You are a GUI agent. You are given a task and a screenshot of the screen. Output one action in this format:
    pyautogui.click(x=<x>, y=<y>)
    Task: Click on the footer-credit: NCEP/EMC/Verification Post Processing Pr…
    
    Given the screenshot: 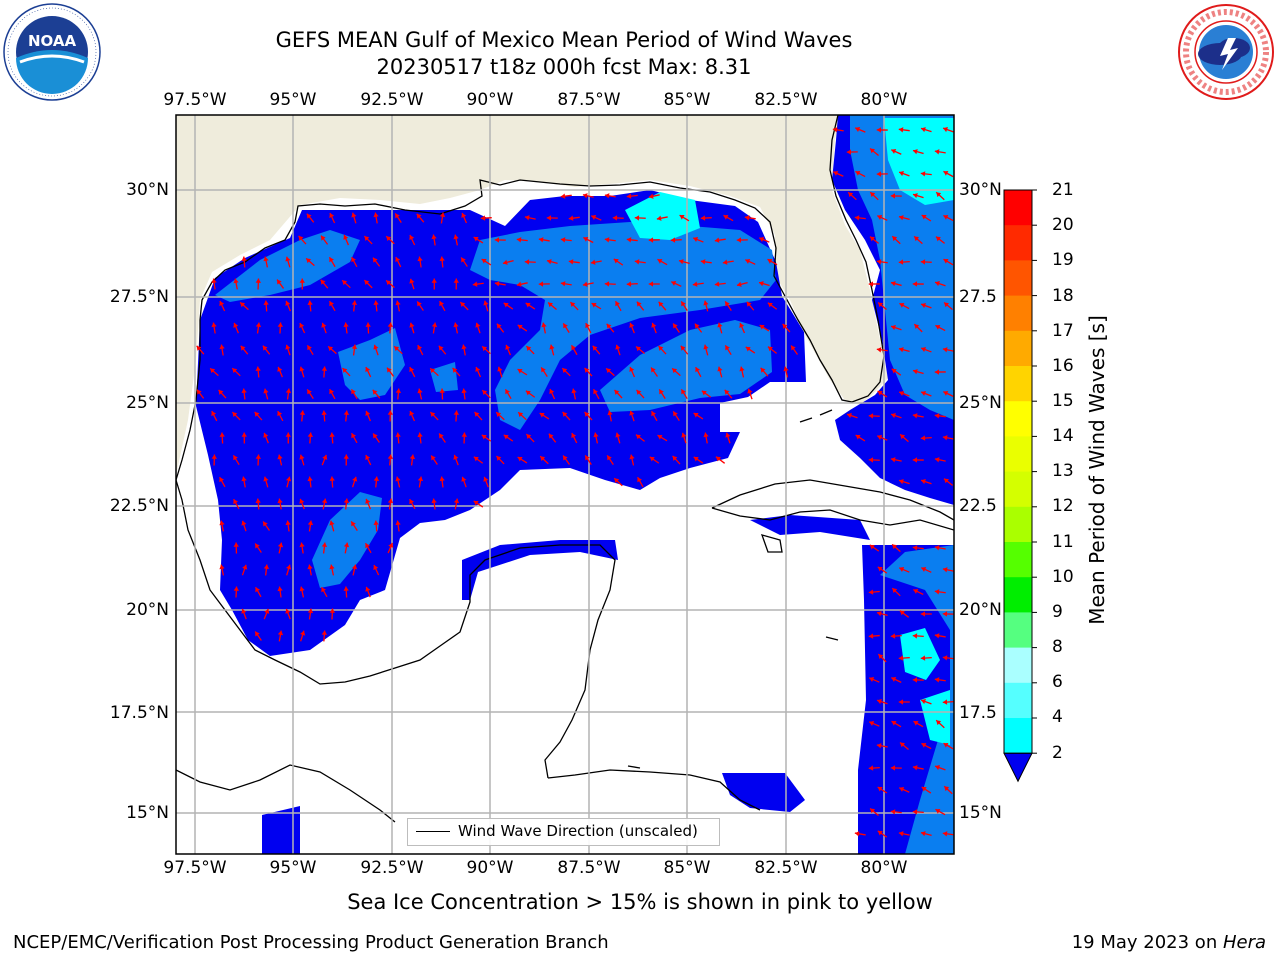 What is the action you would take?
    pyautogui.click(x=311, y=942)
    